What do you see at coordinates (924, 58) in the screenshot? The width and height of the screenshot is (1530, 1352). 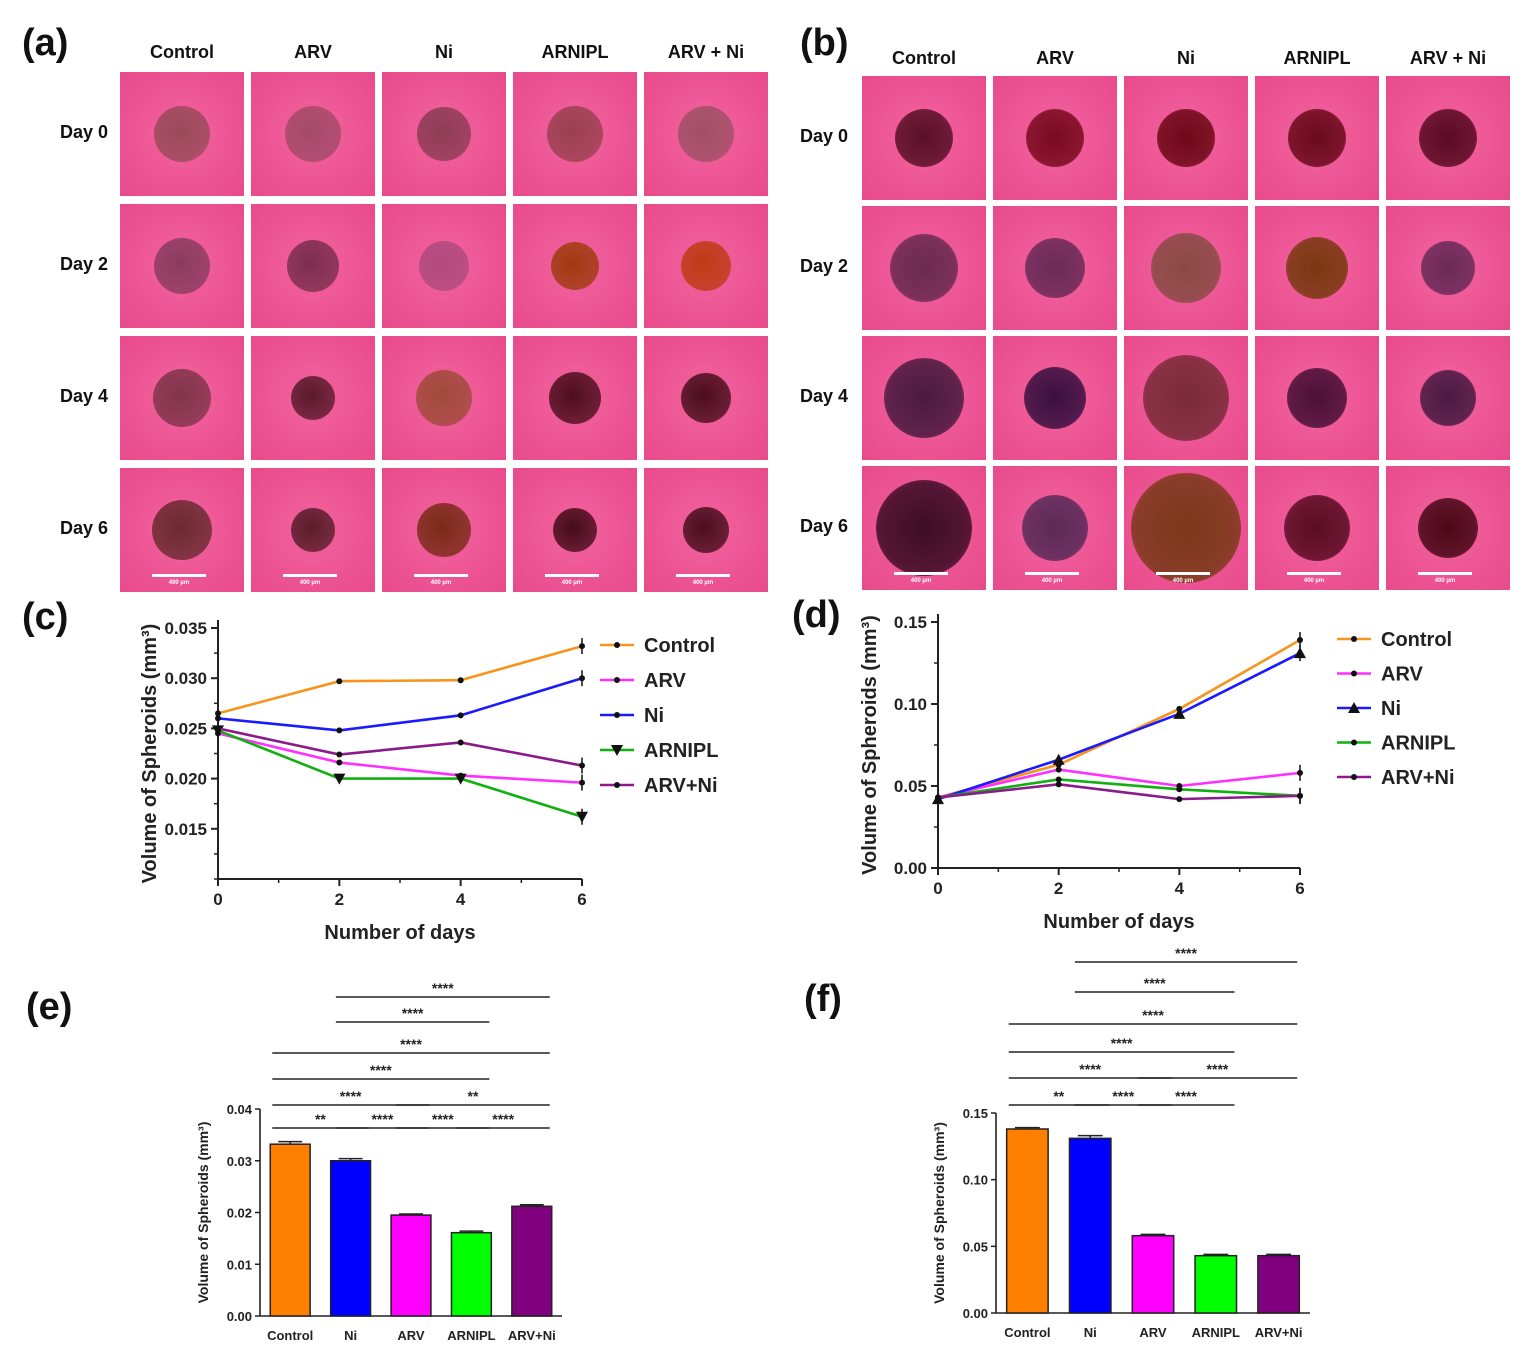 I see `column-header: Control` at bounding box center [924, 58].